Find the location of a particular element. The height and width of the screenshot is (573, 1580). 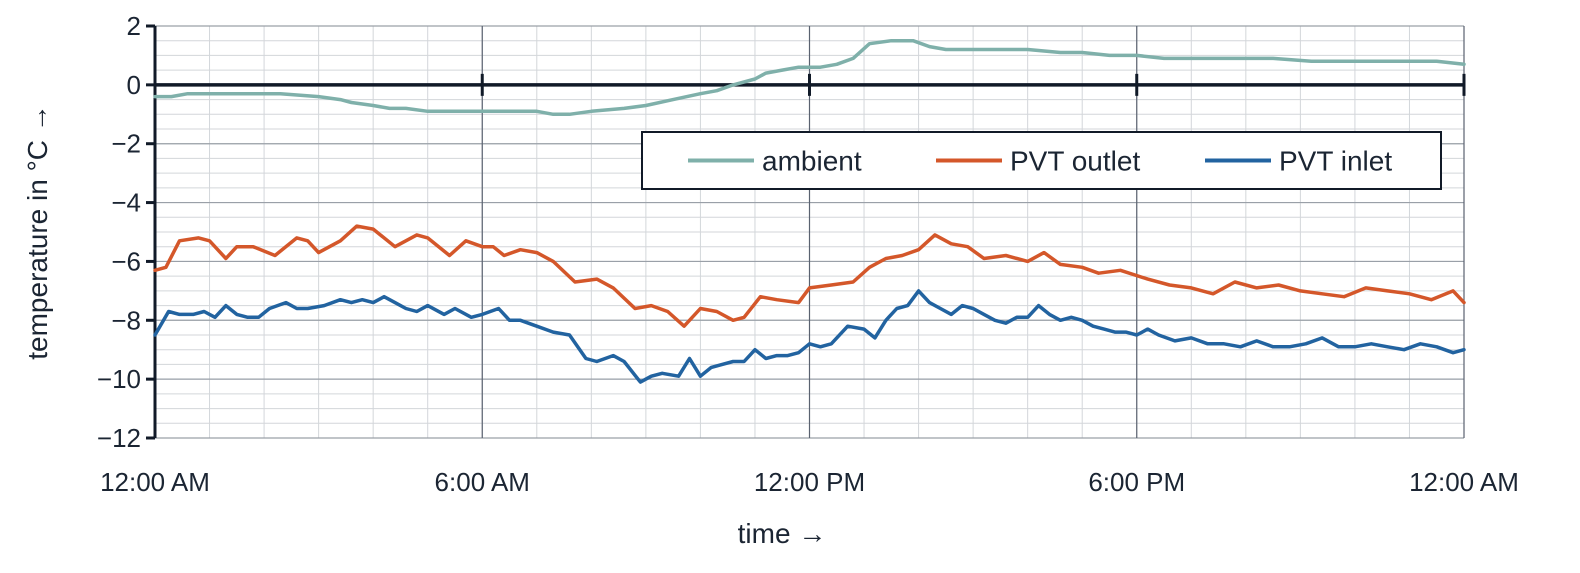

x-tick-label: 12:00 PM is located at coordinates (809, 482).